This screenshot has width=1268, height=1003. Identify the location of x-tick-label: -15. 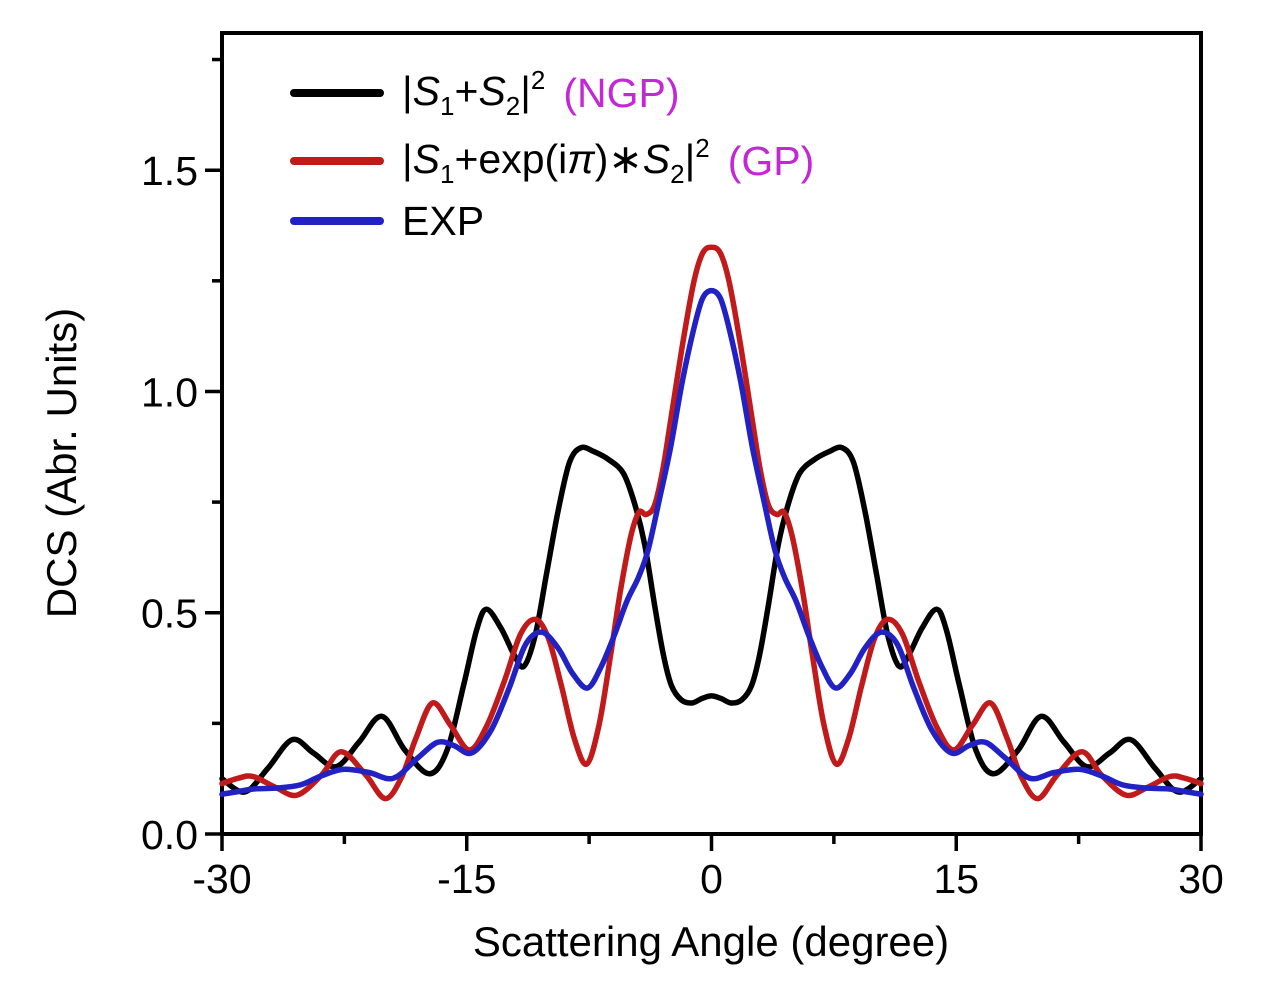
(466, 879).